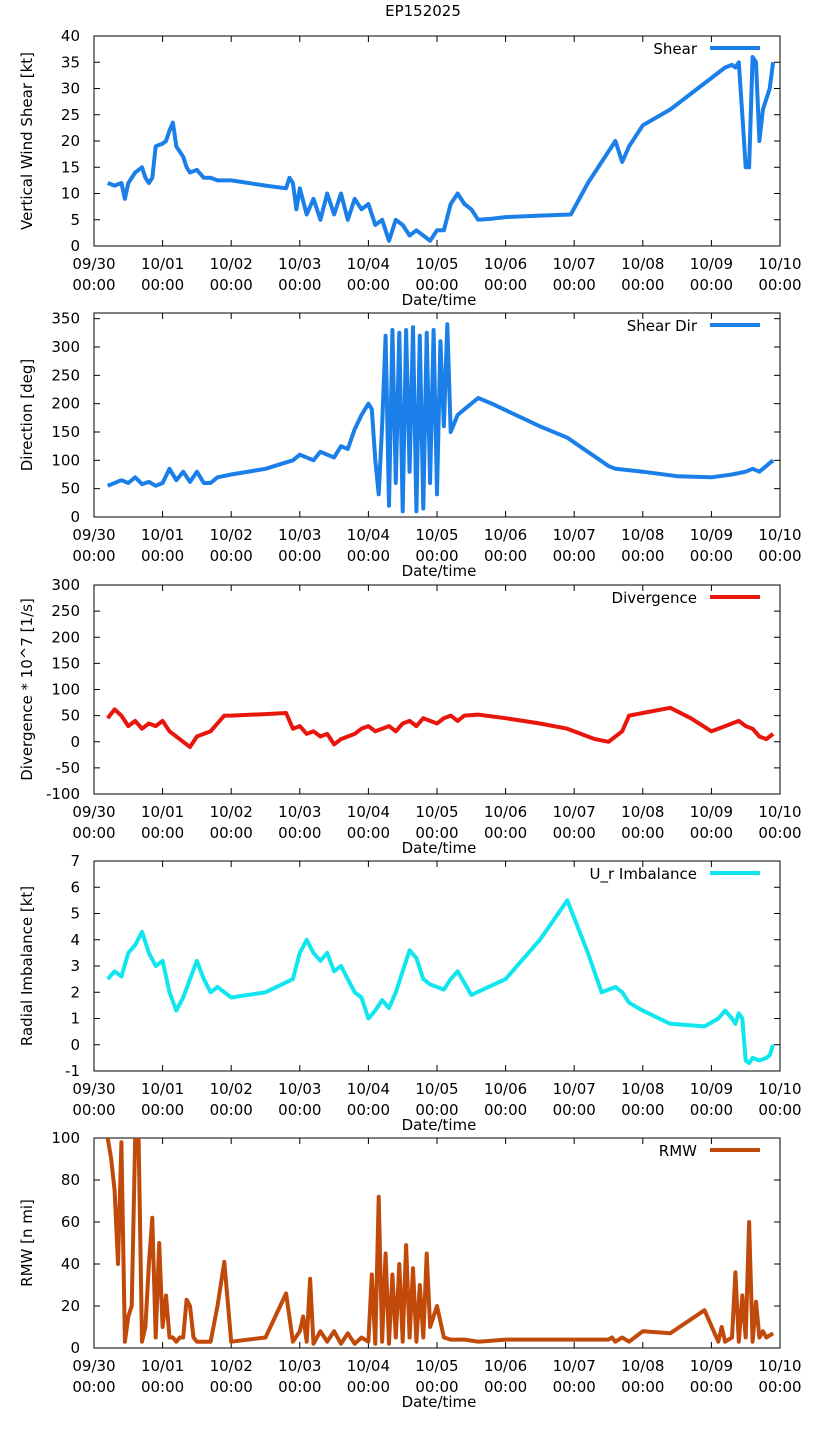 The image size is (823, 1439). Describe the element at coordinates (70, 1180) in the screenshot. I see `y-tick-label: 80` at that location.